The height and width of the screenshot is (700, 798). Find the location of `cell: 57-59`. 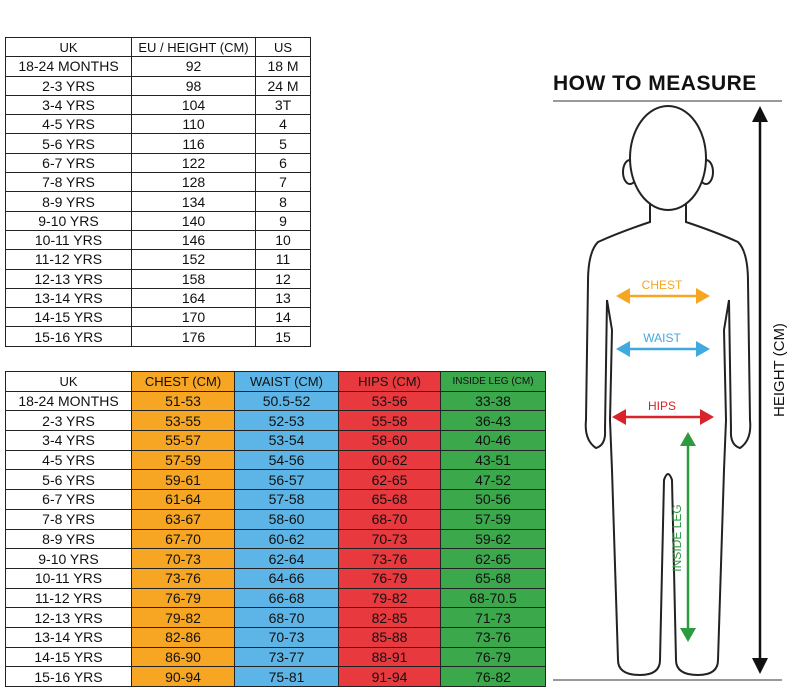

cell: 57-59 is located at coordinates (183, 460).